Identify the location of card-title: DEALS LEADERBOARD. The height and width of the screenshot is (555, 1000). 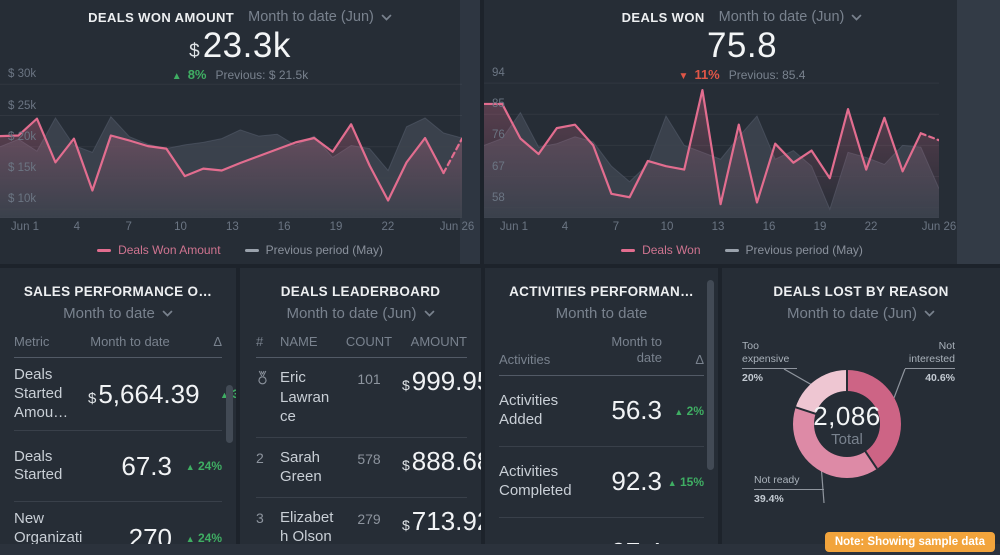
(360, 291).